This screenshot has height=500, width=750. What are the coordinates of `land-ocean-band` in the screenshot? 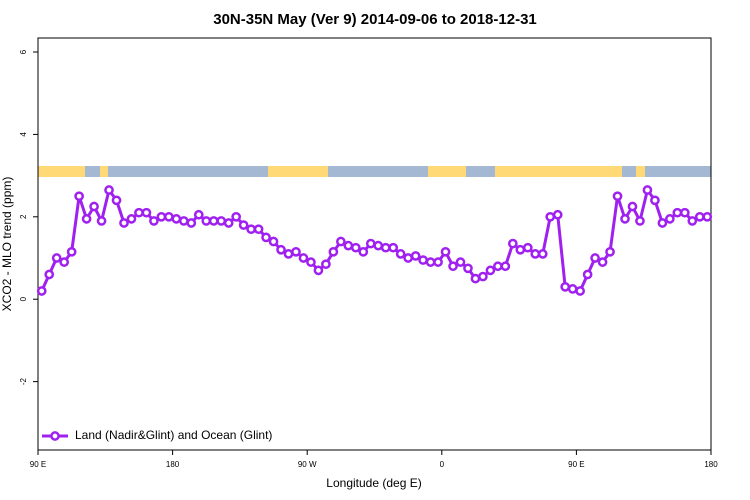 It's located at (374, 171).